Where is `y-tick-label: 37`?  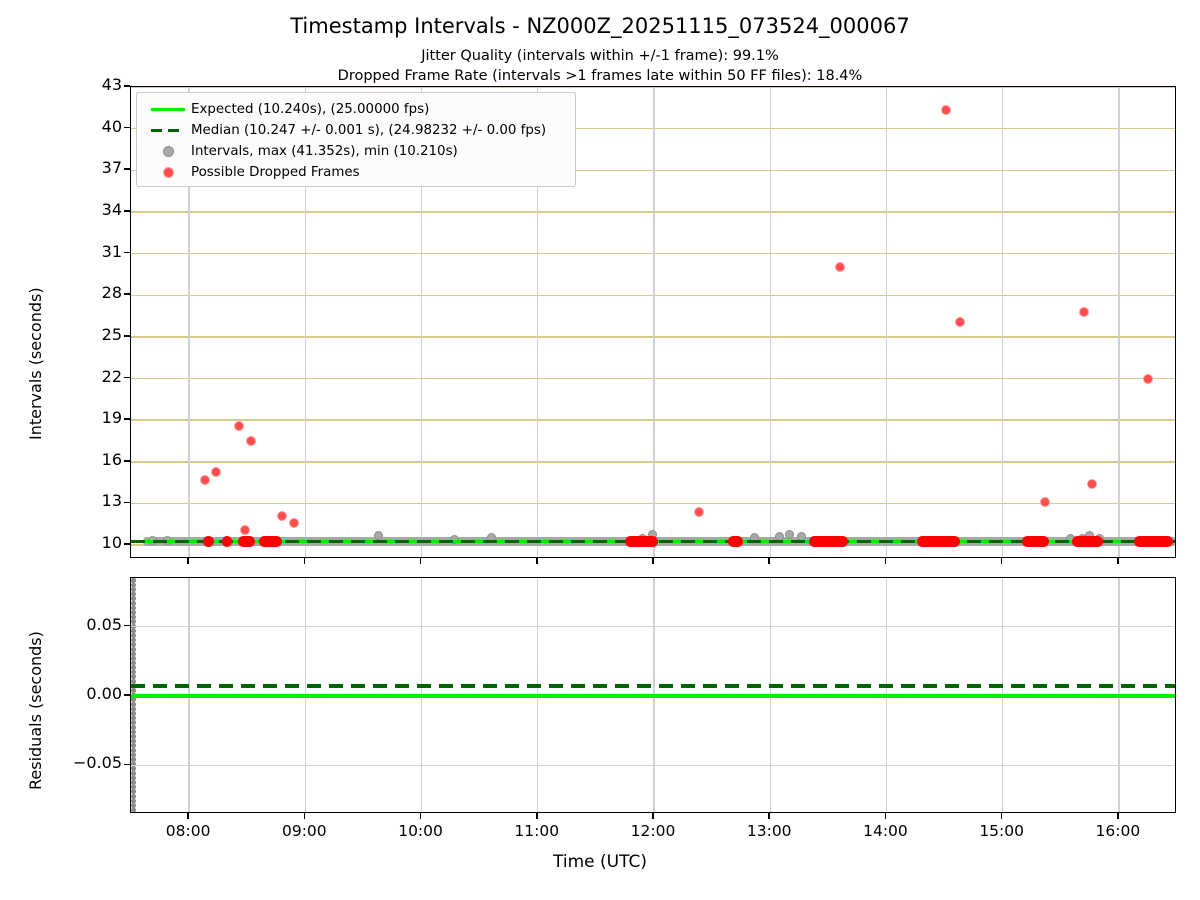 y-tick-label: 37 is located at coordinates (111, 168).